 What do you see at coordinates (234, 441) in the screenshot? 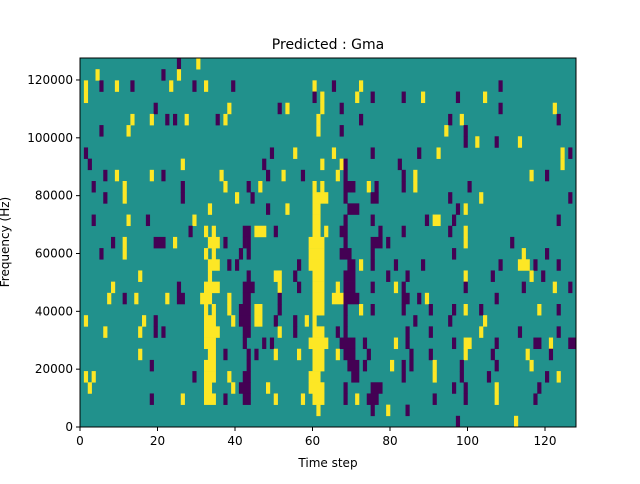
I see `x-tick-label: 40` at bounding box center [234, 441].